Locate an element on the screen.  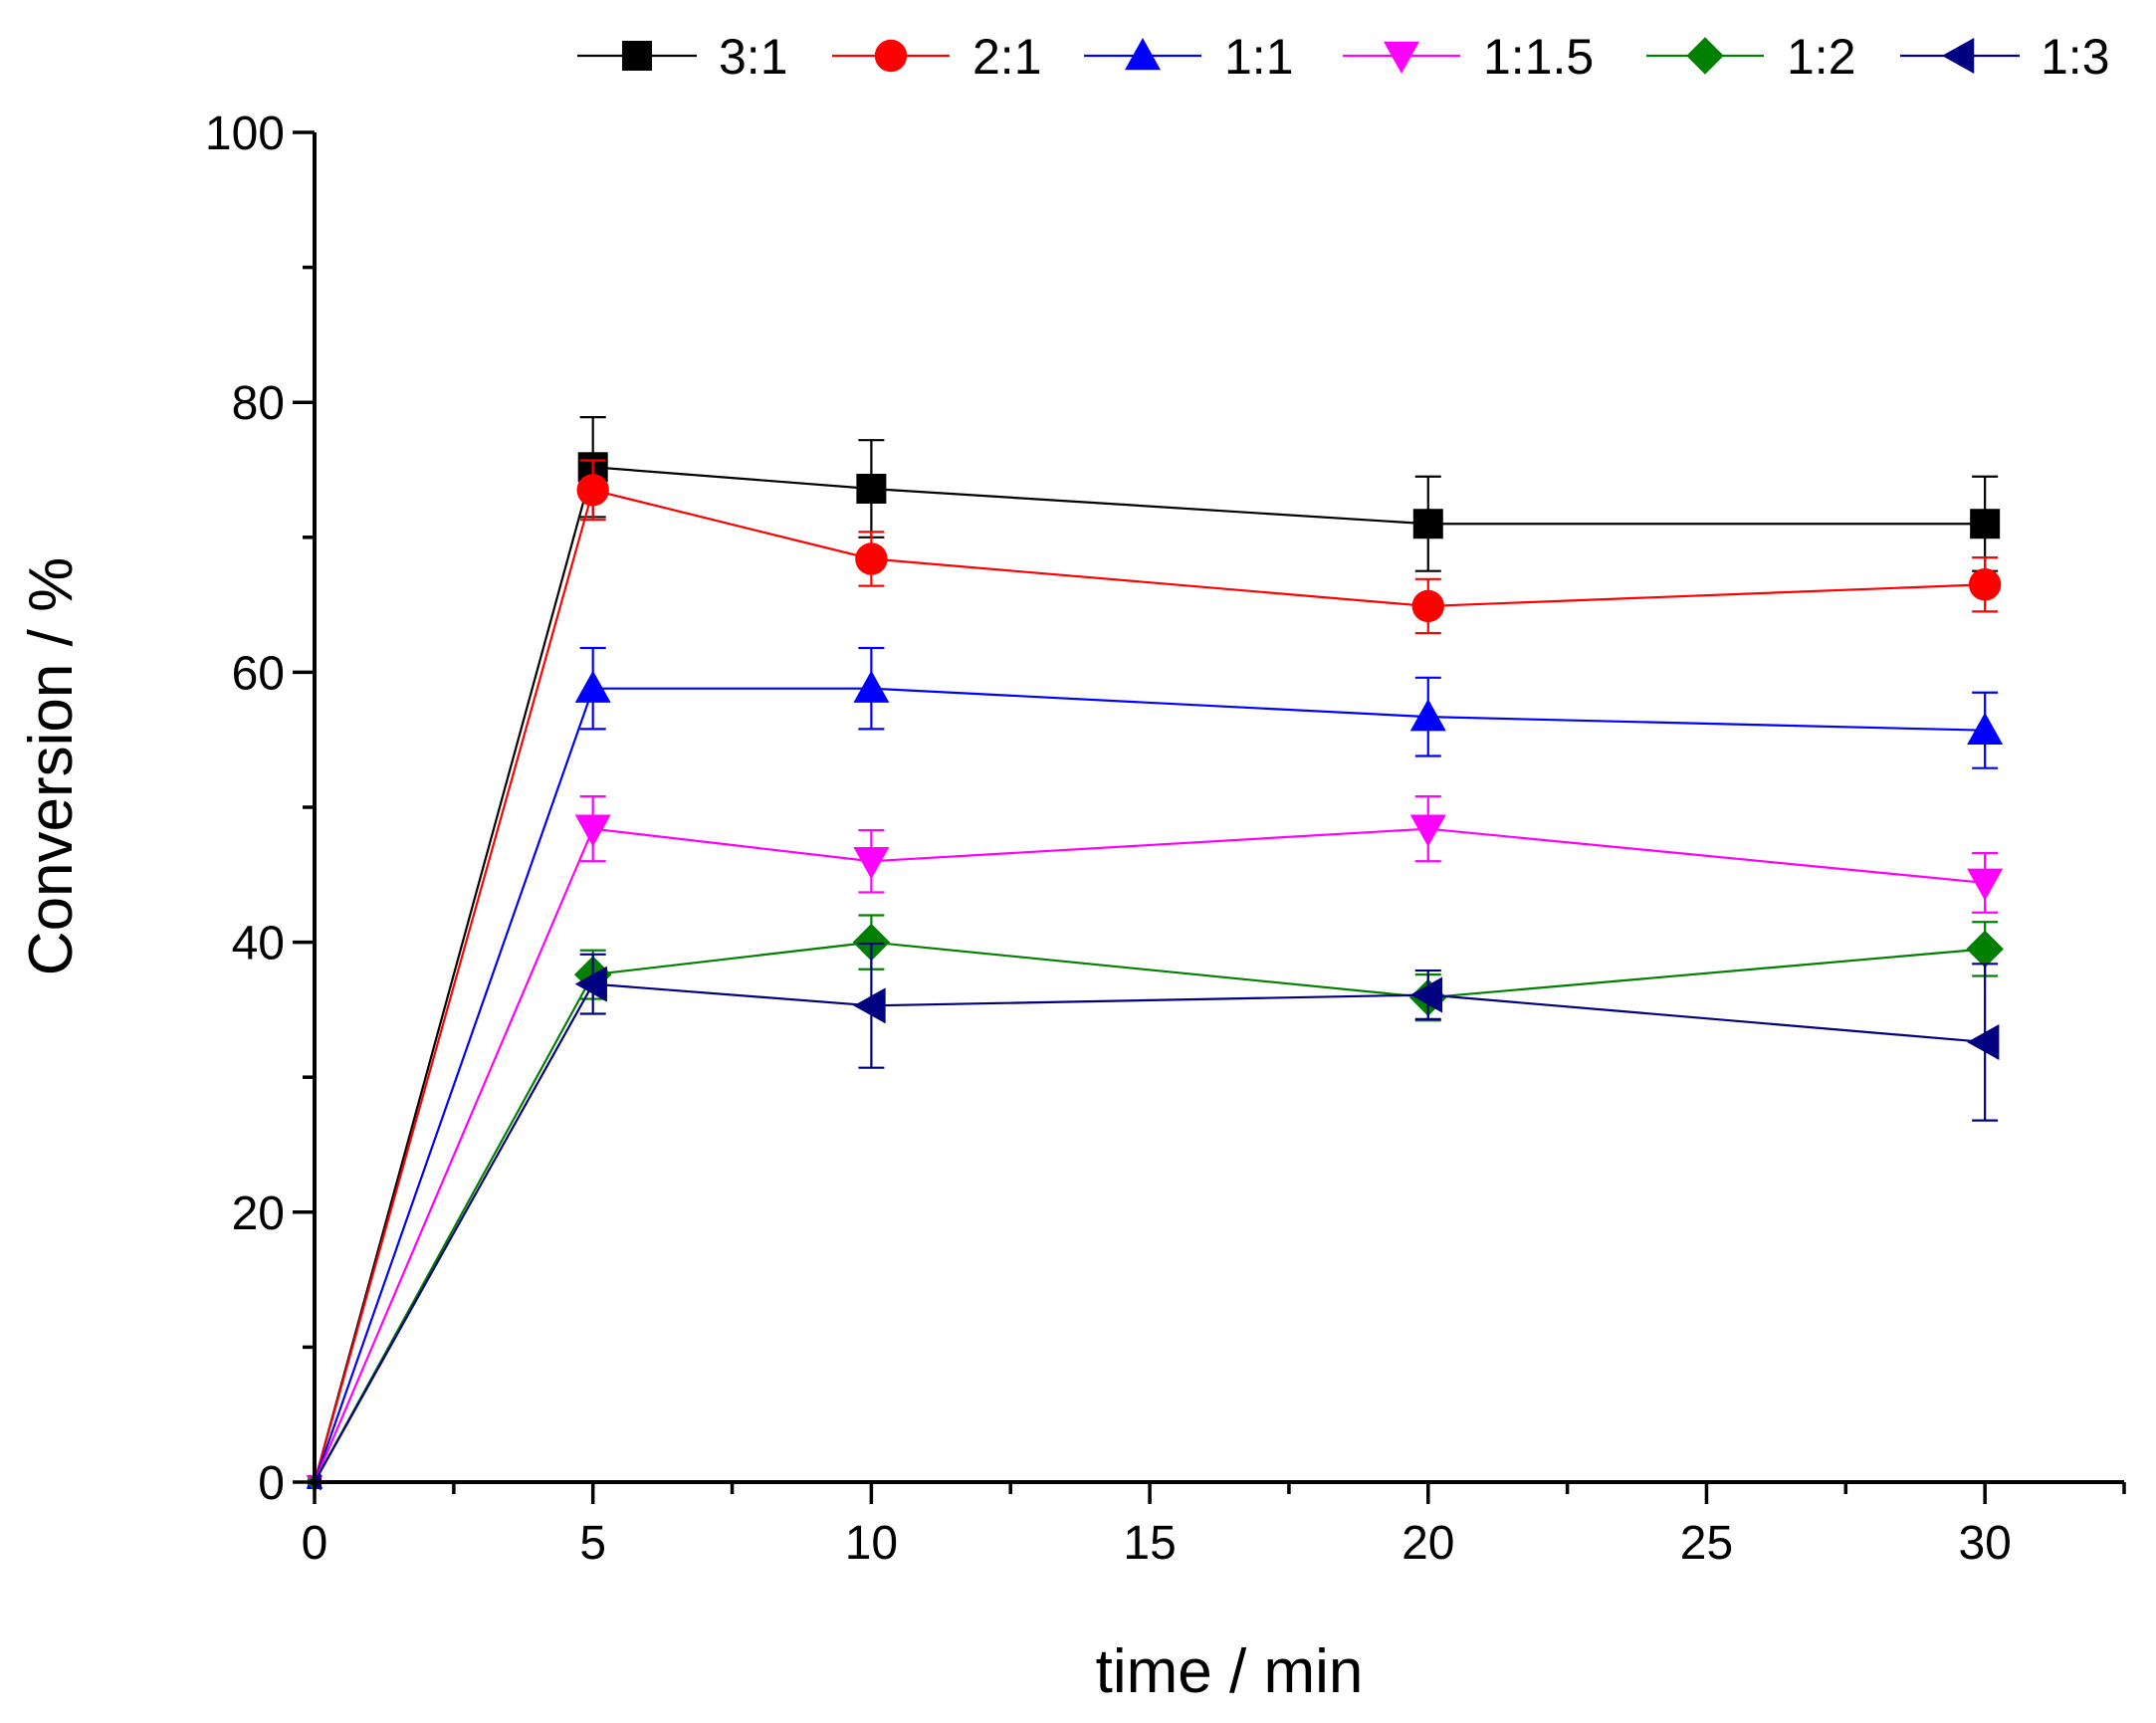
legend-label: 3:1 is located at coordinates (753, 57).